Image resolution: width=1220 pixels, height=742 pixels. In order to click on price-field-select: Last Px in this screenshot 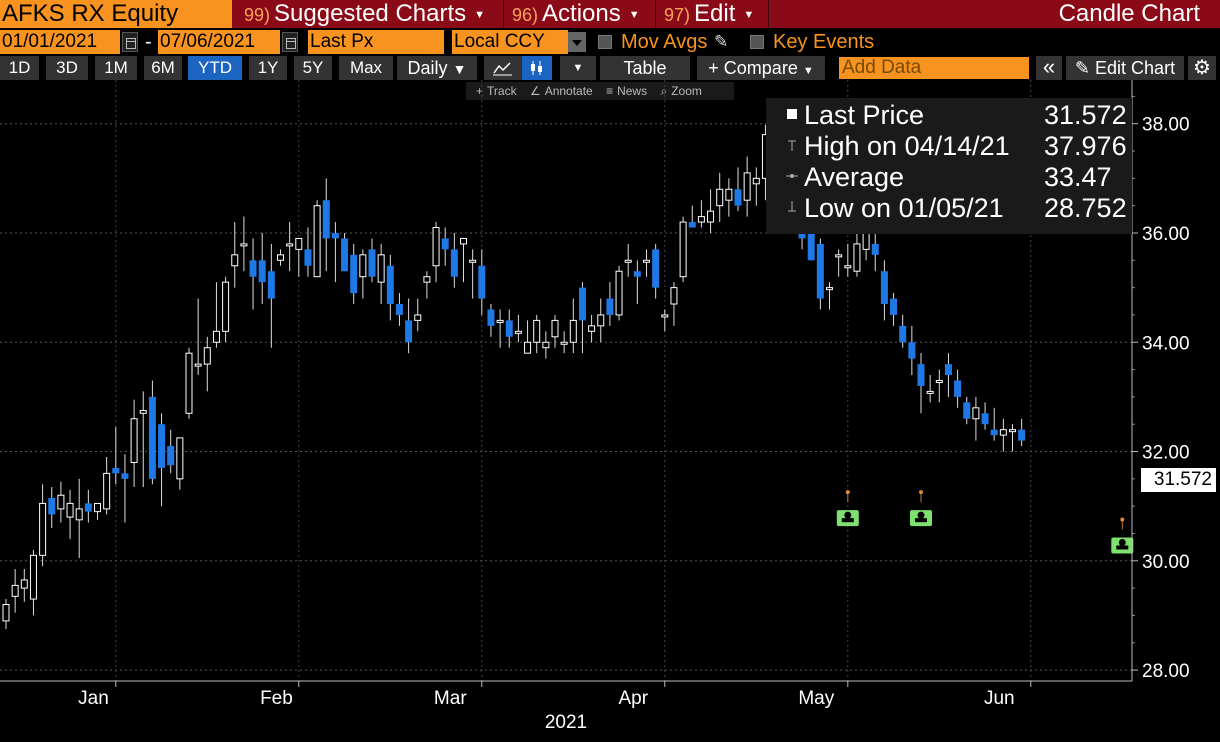, I will do `click(376, 42)`.